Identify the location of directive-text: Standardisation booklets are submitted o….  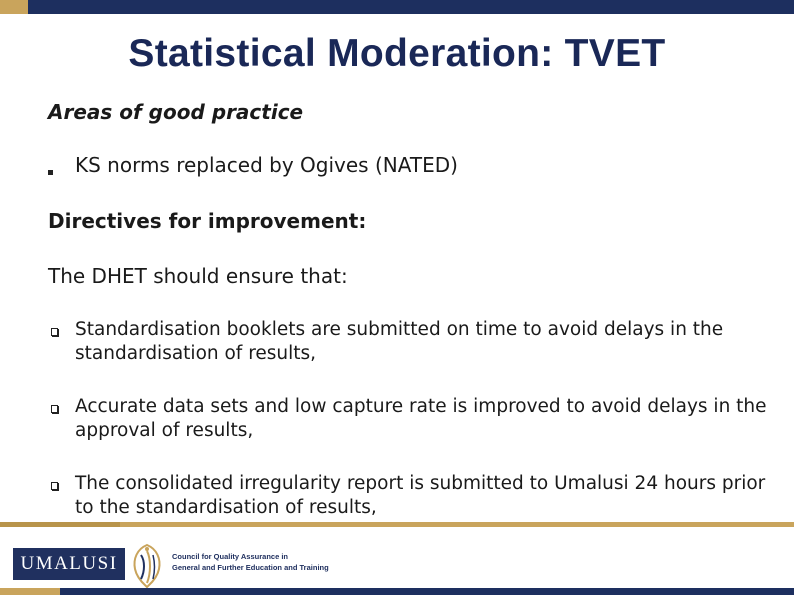
(399, 341).